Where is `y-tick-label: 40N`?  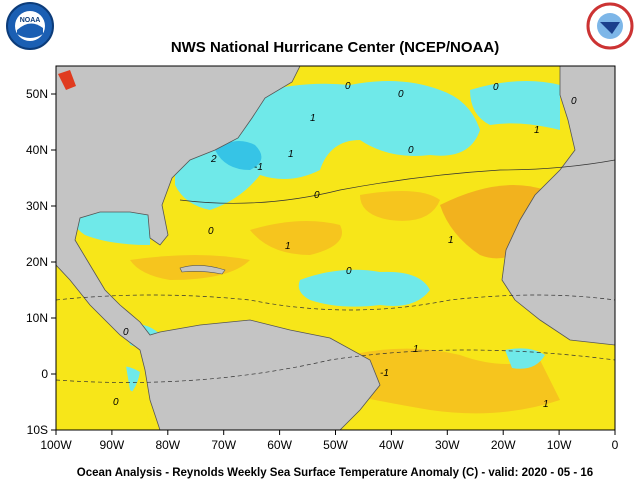
y-tick-label: 40N is located at coordinates (37, 150).